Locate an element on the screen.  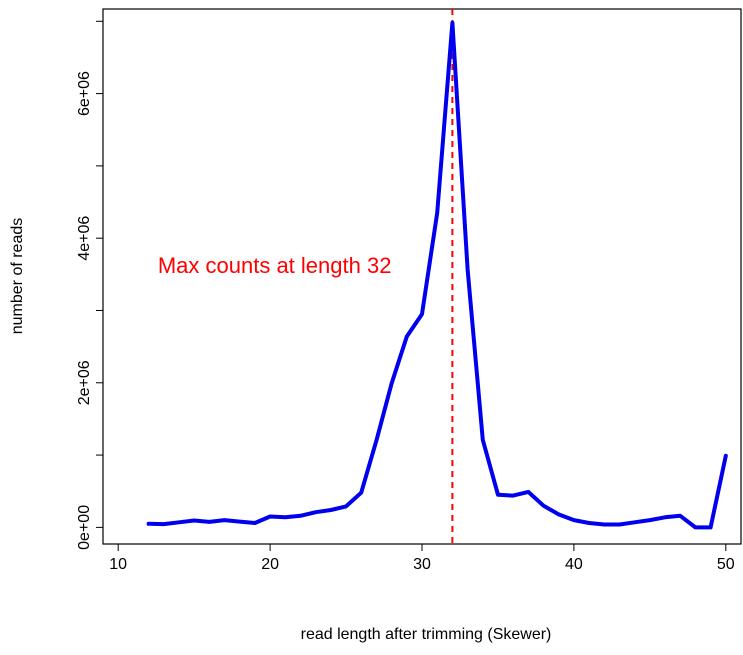
x-tick-label: 50 is located at coordinates (726, 564).